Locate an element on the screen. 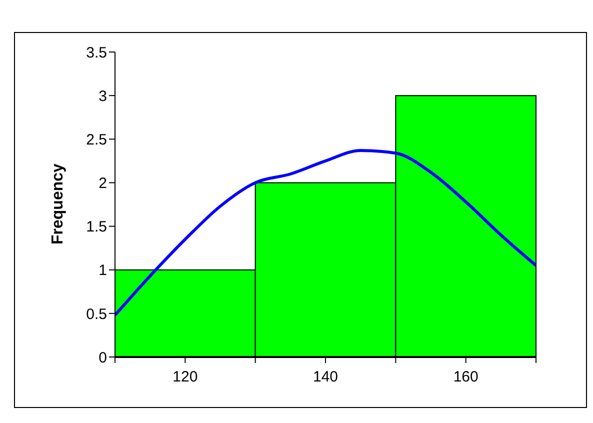 The width and height of the screenshot is (593, 423). y-axis-title: Frequency is located at coordinates (58, 203).